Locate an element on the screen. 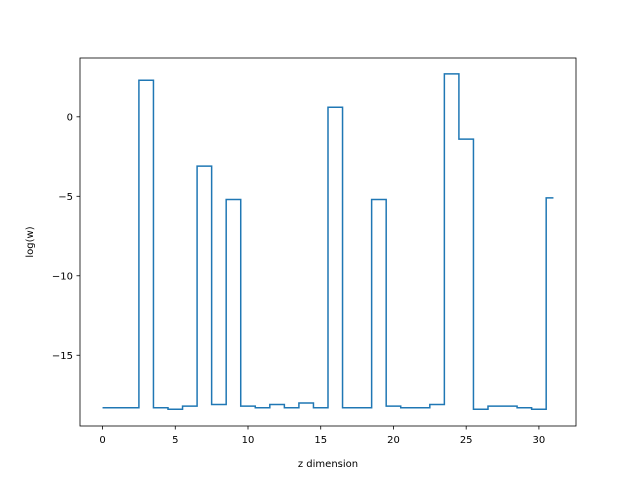  x-tick-label: 10 is located at coordinates (248, 440).